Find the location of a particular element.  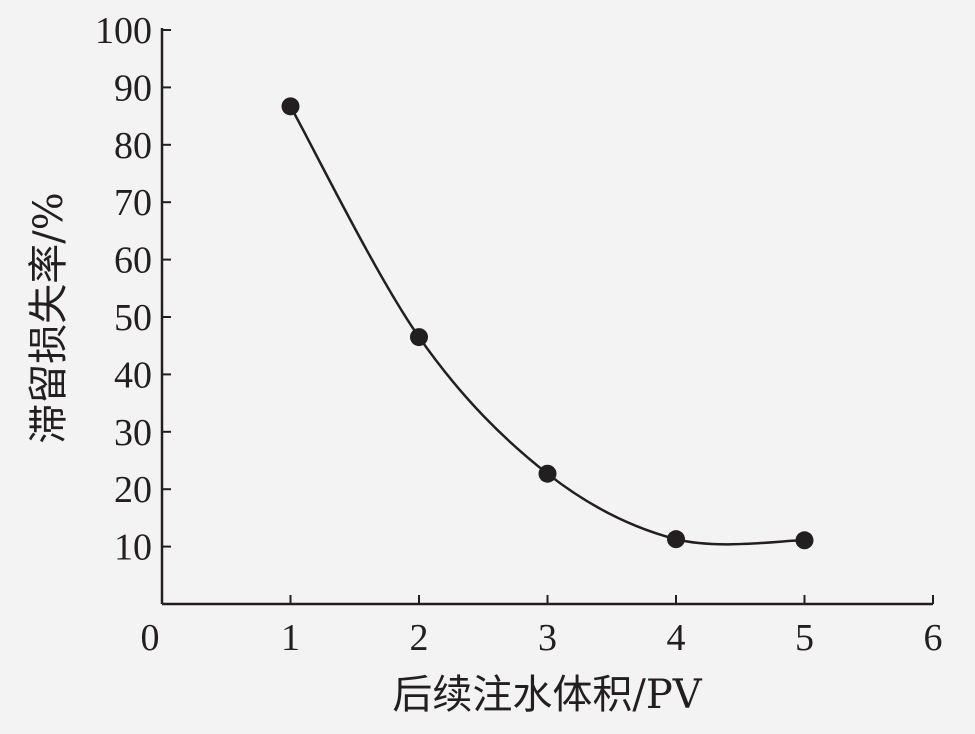

x-axis-title: 后续注水体积/PV is located at coordinates (547, 695).